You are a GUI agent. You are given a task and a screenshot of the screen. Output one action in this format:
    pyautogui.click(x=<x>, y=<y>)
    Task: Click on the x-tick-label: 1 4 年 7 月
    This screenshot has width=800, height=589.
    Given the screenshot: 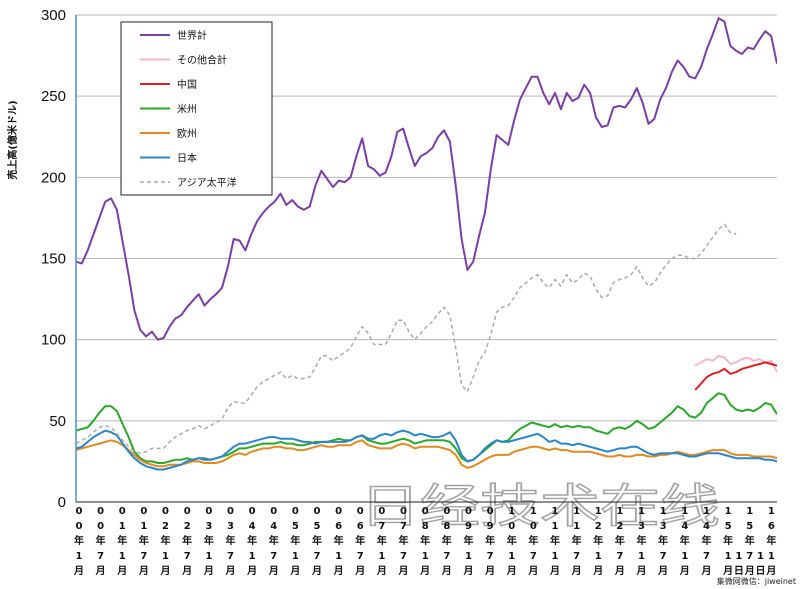 What is the action you would take?
    pyautogui.click(x=705, y=541)
    